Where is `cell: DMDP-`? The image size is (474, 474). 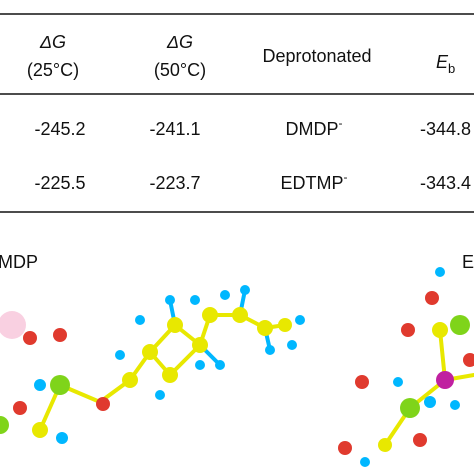 cell: DMDP- is located at coordinates (314, 127).